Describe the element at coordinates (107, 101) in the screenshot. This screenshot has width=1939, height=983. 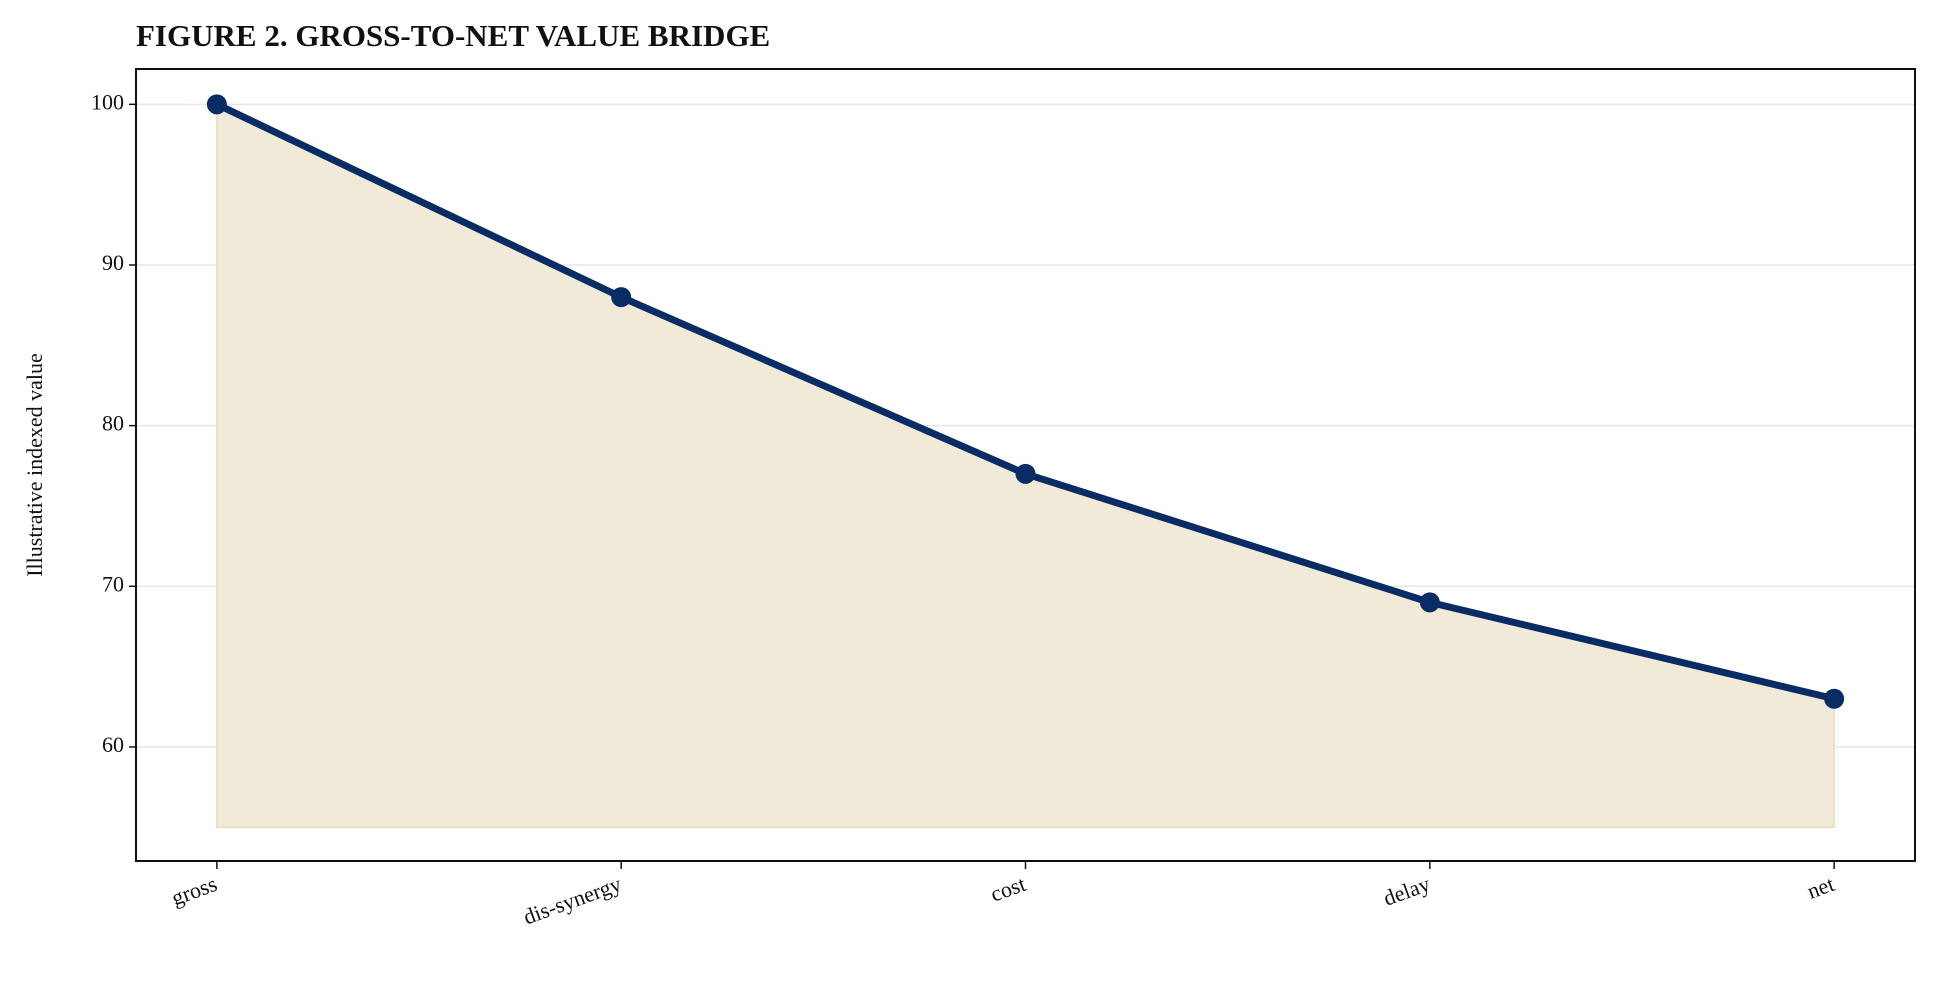
I see `y-tick-label: 100` at that location.